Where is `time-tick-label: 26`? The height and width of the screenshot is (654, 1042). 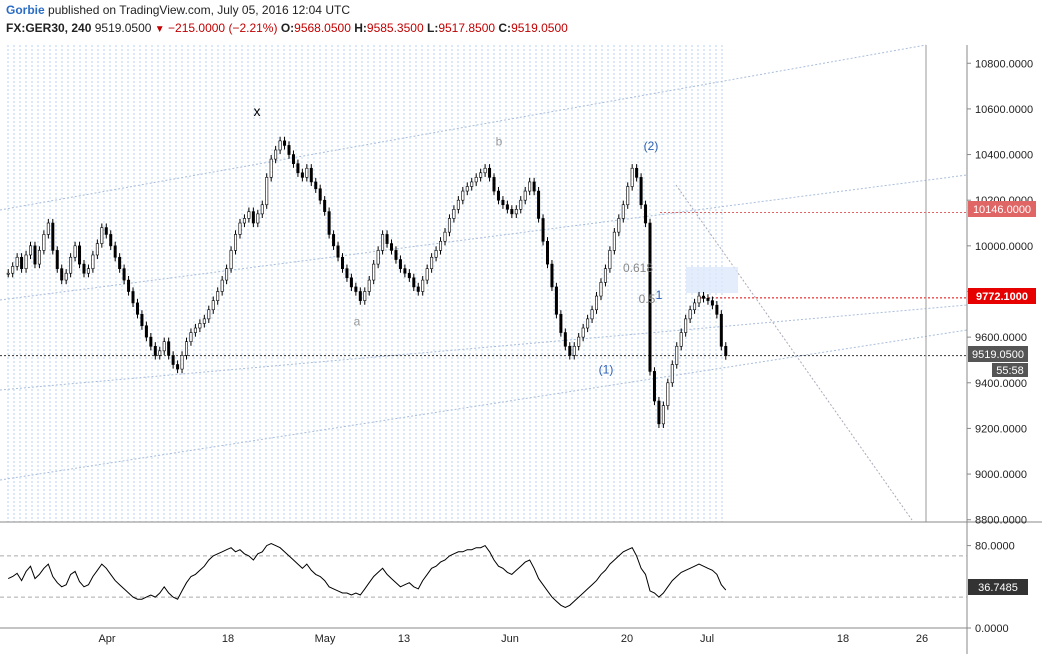
time-tick-label: 26 is located at coordinates (922, 639).